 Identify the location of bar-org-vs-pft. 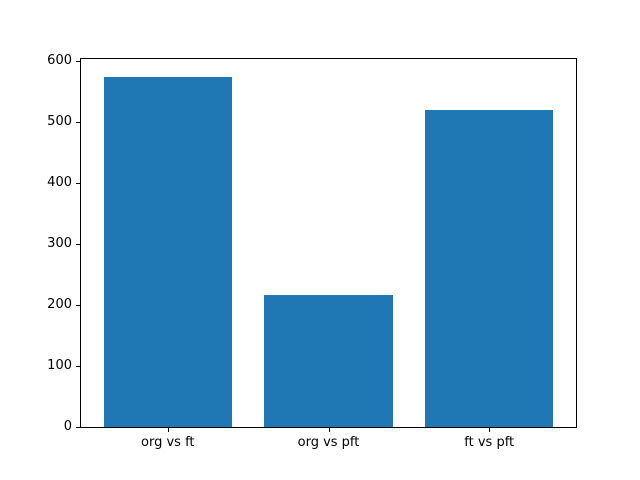
(328, 361).